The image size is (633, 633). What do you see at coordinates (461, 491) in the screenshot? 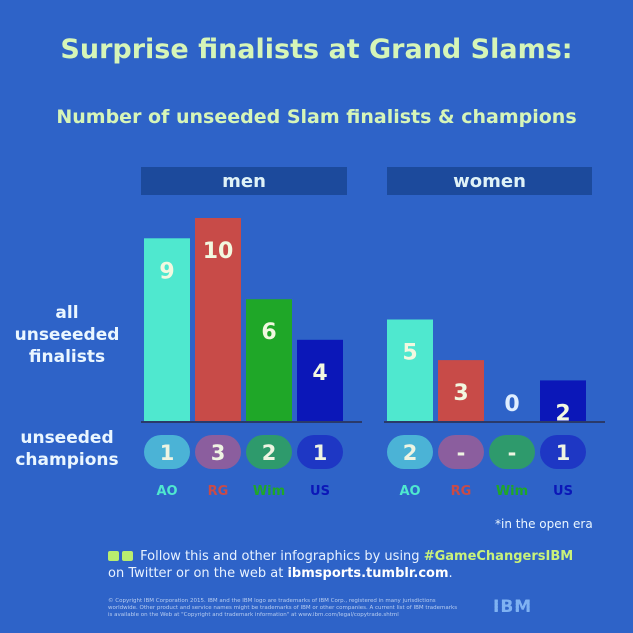
I see `category-label-women-RG: RG` at bounding box center [461, 491].